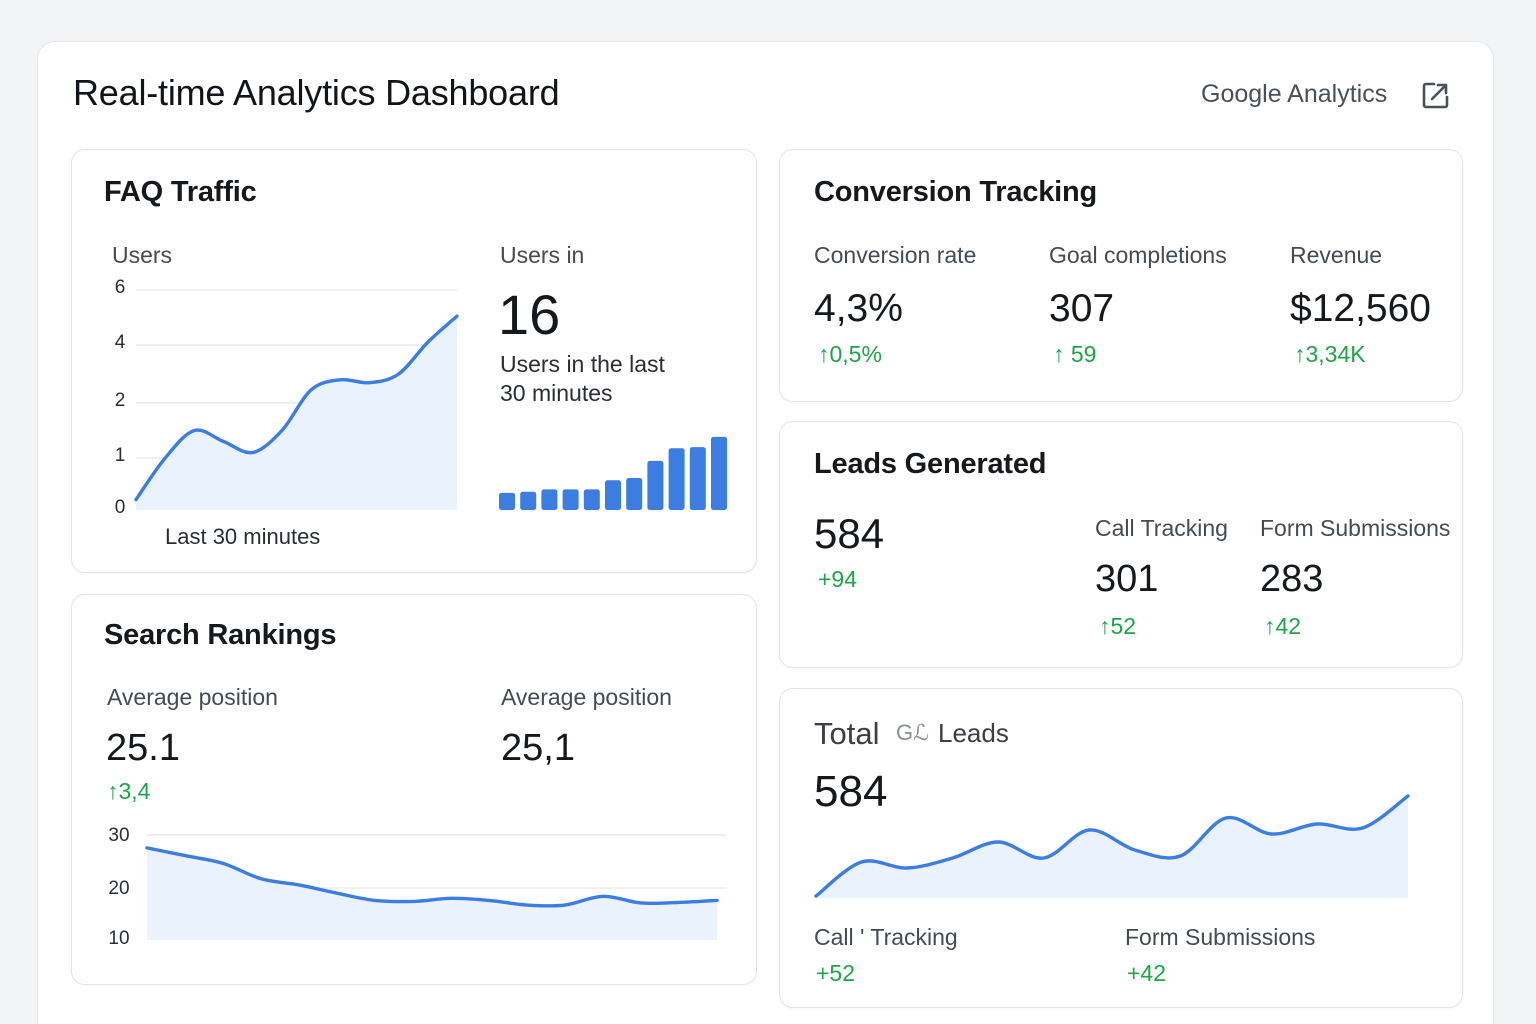  Describe the element at coordinates (912, 732) in the screenshot. I see `ga-badge-icon: Gℒ` at that location.